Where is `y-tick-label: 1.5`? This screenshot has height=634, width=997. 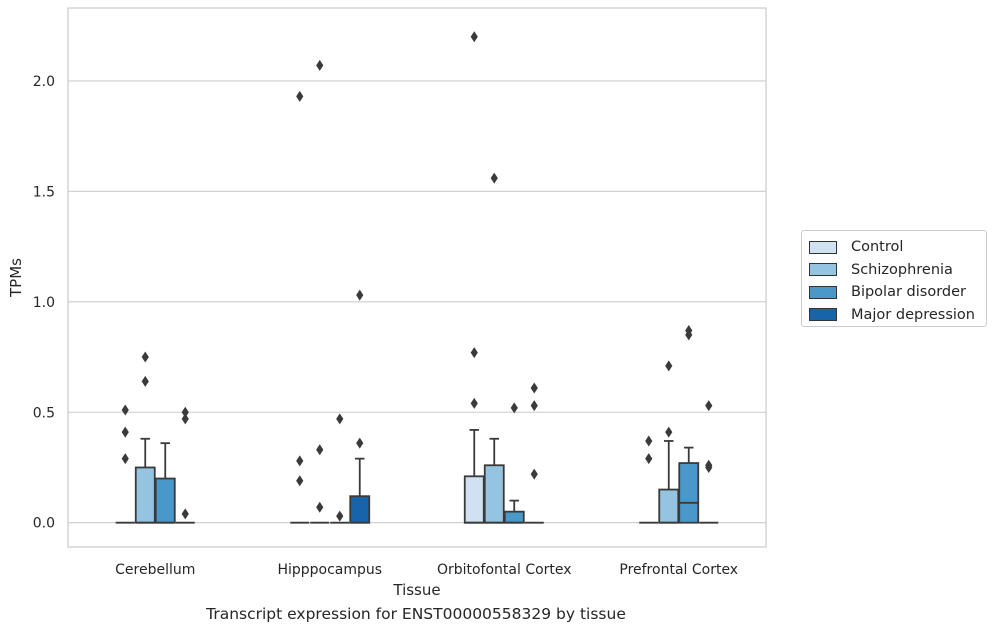
y-tick-label: 1.5 is located at coordinates (44, 192).